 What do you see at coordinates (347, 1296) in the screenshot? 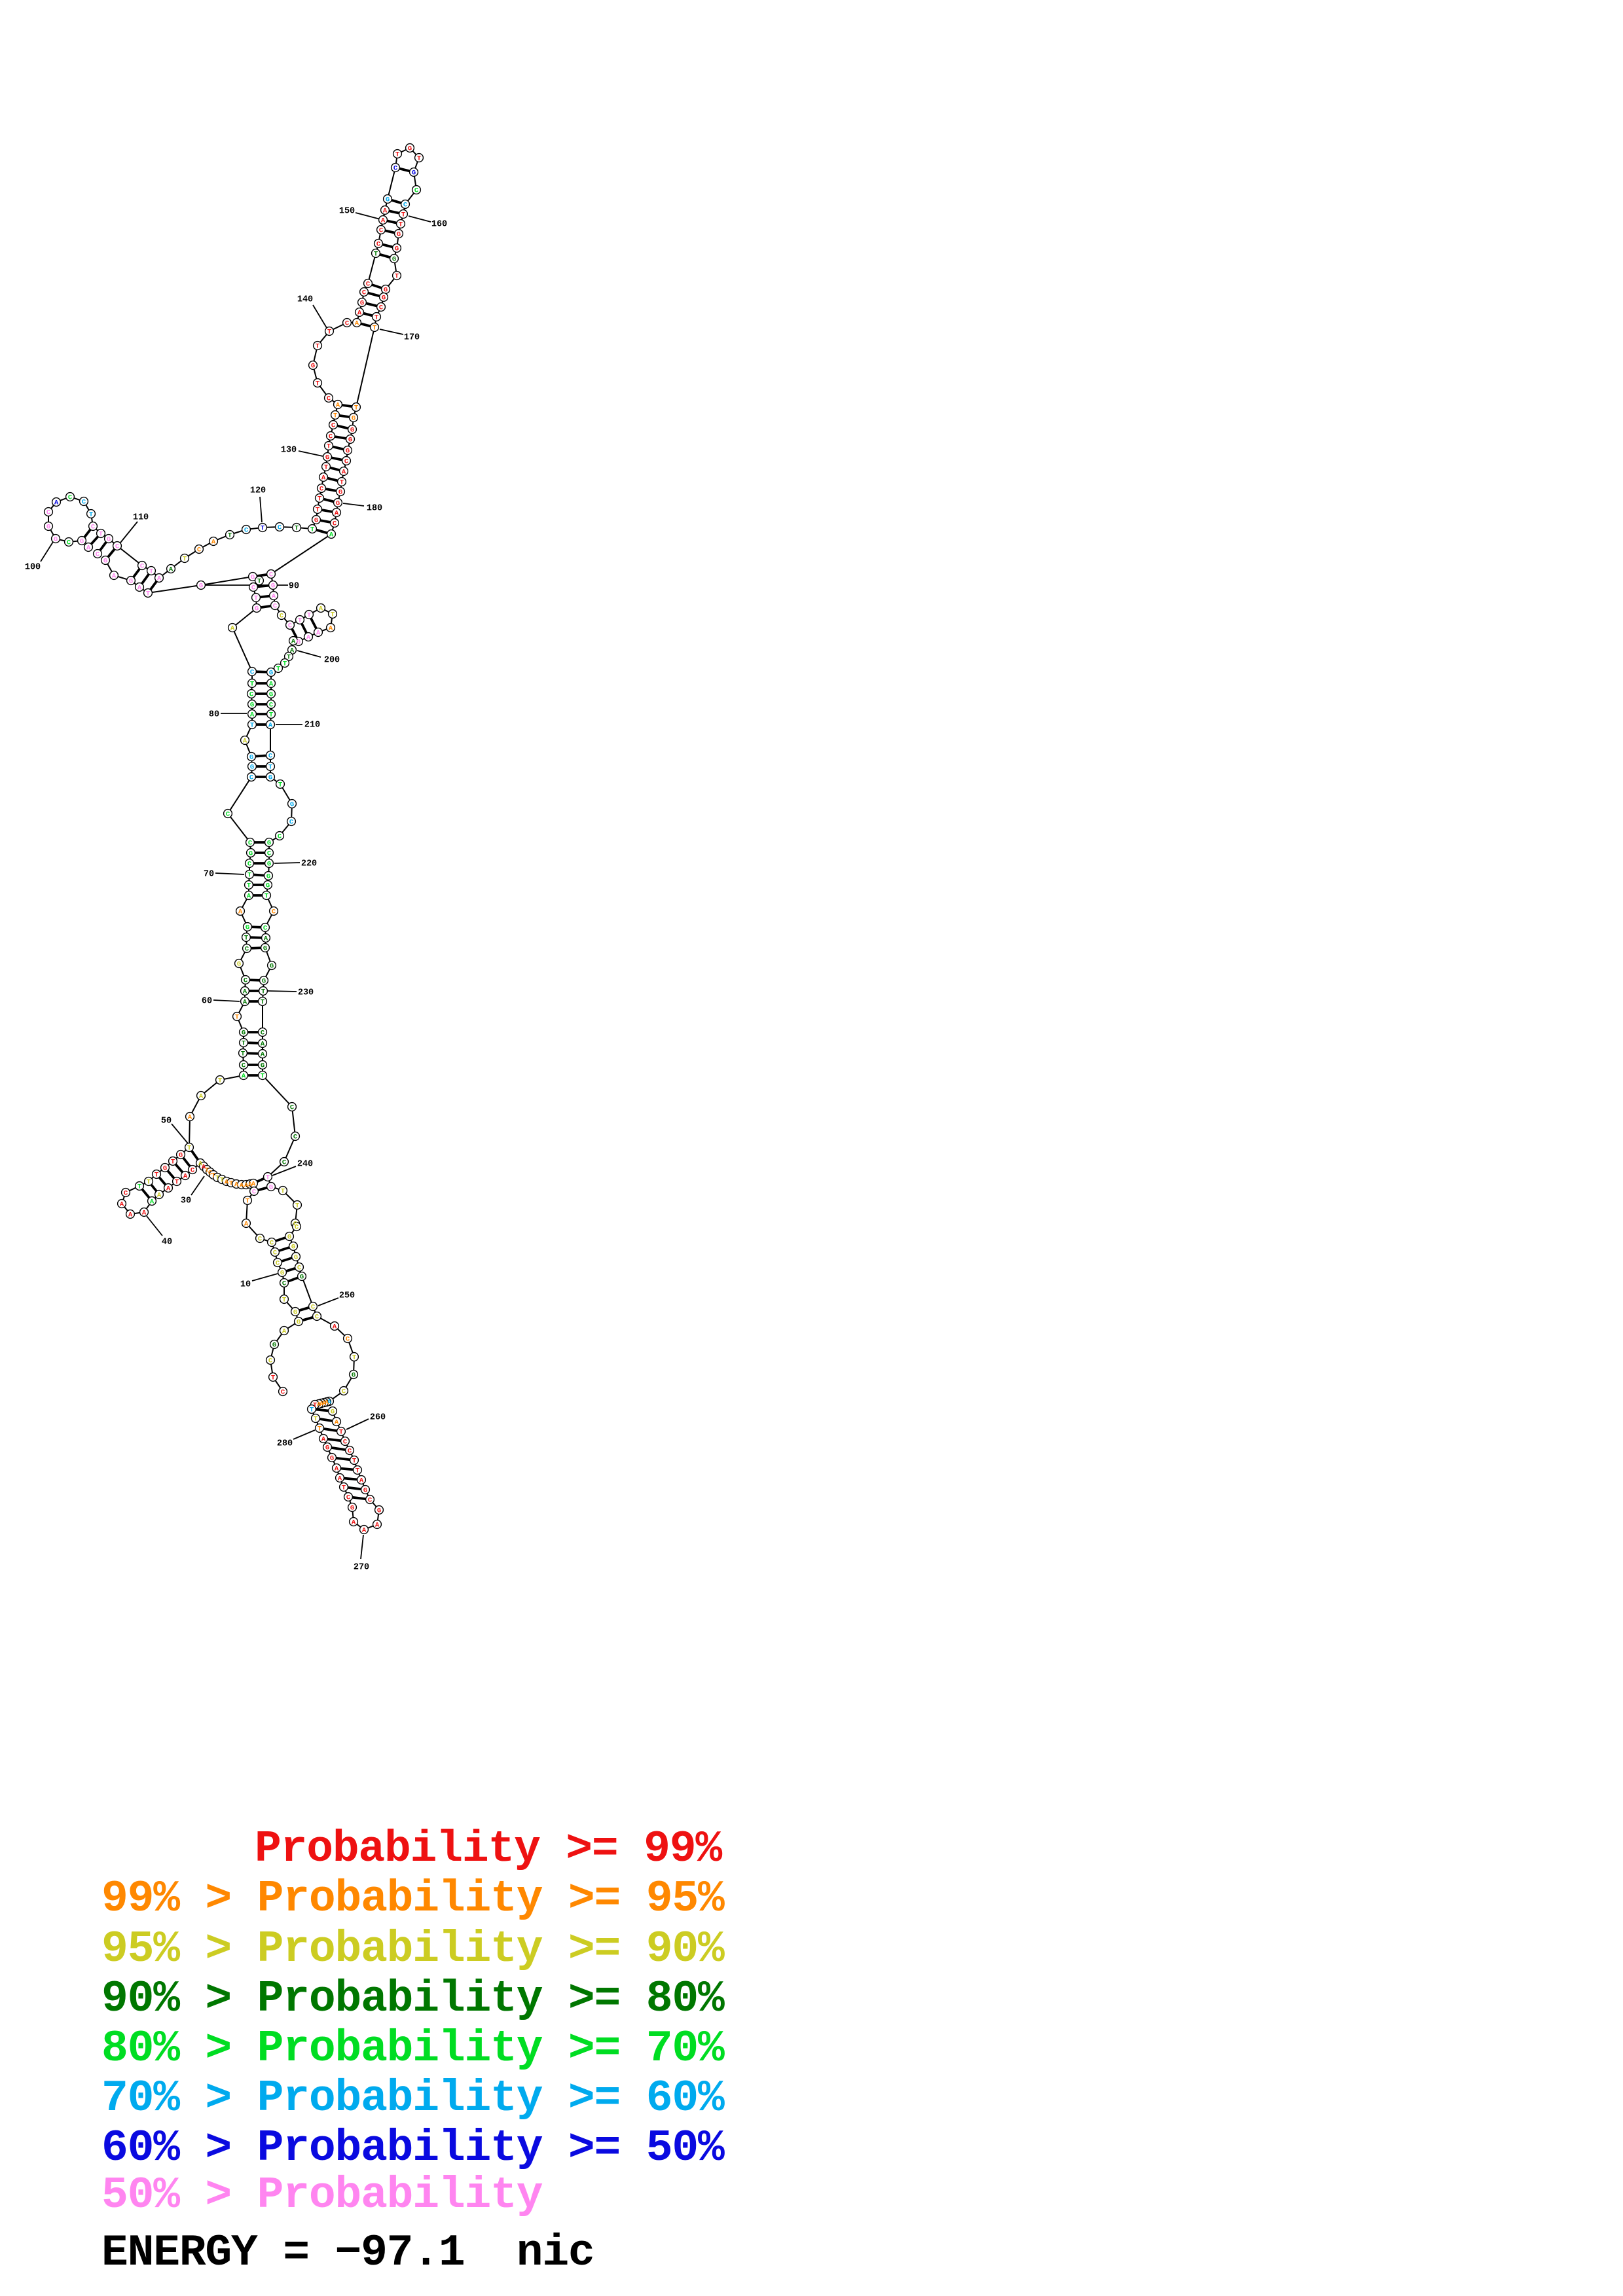
I see `svg-text: 250` at bounding box center [347, 1296].